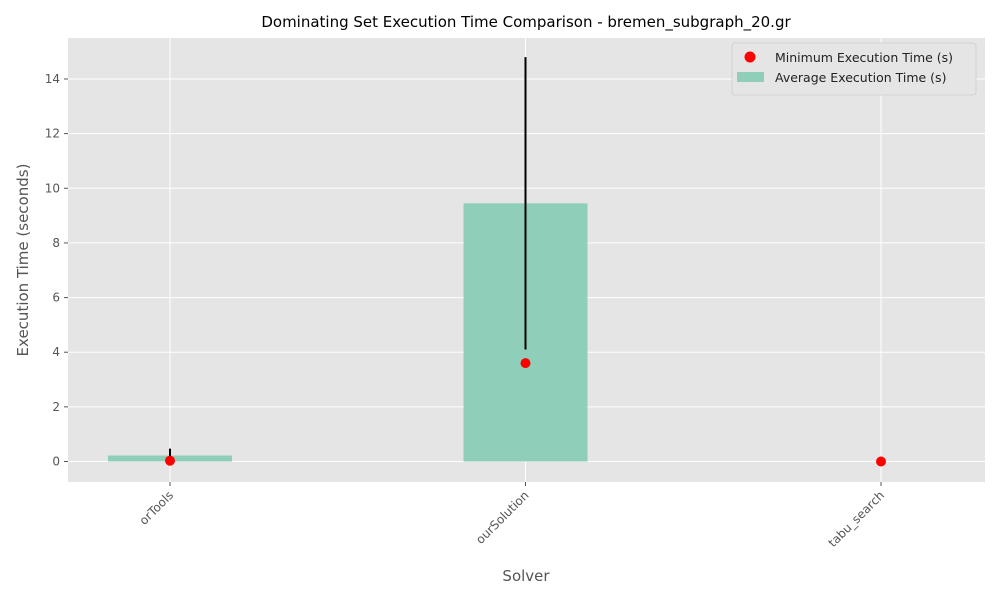 This screenshot has width=1000, height=600. I want to click on legend-box, so click(854, 69).